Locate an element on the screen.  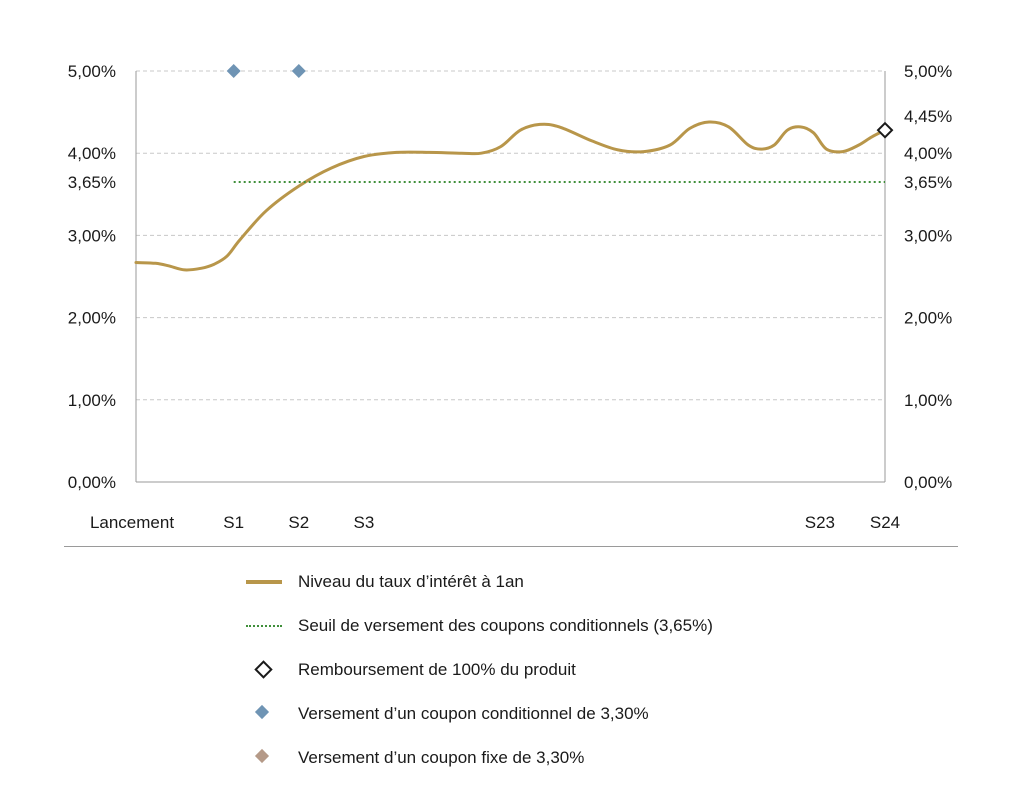
y-tick-label-right: 2,00% is located at coordinates (928, 318).